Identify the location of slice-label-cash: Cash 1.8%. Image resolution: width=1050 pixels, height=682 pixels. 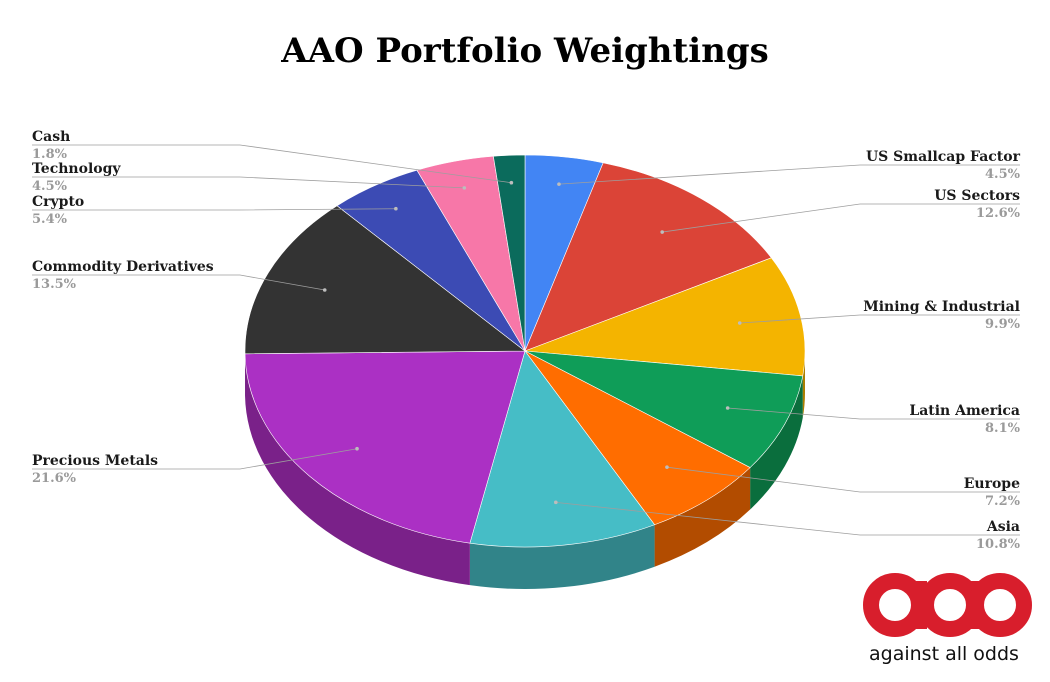
(273, 157).